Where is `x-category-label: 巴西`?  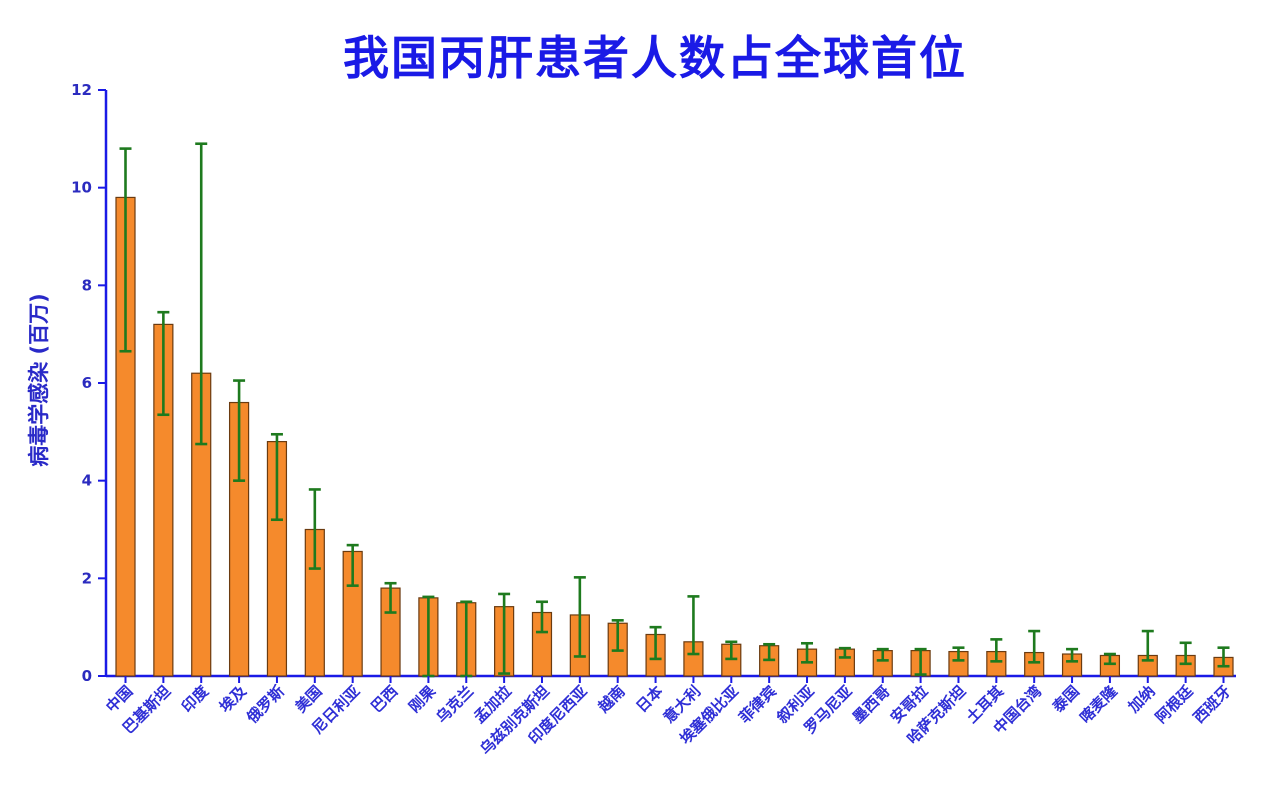 x-category-label: 巴西 is located at coordinates (384, 699).